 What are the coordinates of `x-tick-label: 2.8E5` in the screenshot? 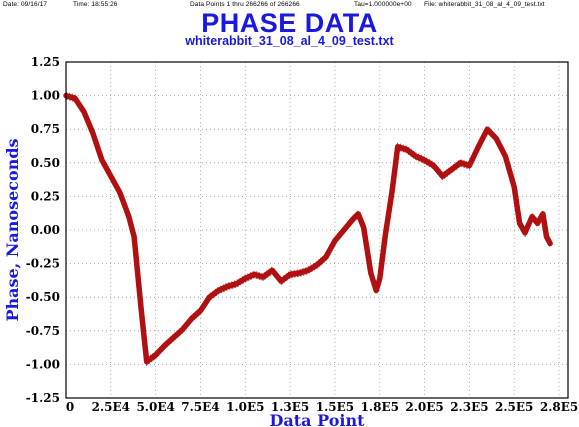 It's located at (559, 407).